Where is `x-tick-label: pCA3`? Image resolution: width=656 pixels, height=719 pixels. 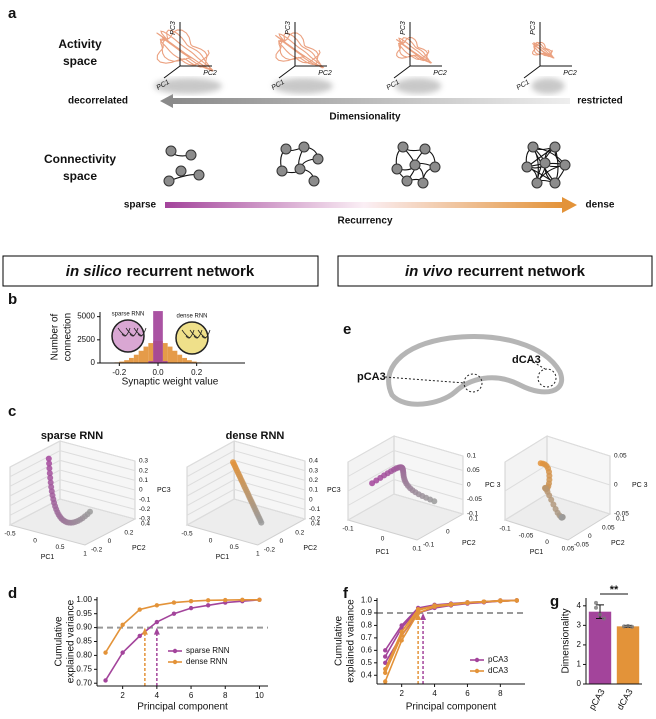 x-tick-label: pCA3 is located at coordinates (597, 699).